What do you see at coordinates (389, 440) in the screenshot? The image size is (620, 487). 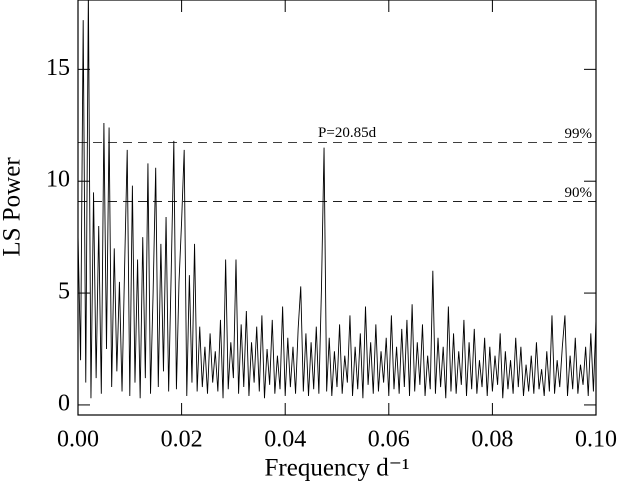 I see `x-tick-label: 0.06` at bounding box center [389, 440].